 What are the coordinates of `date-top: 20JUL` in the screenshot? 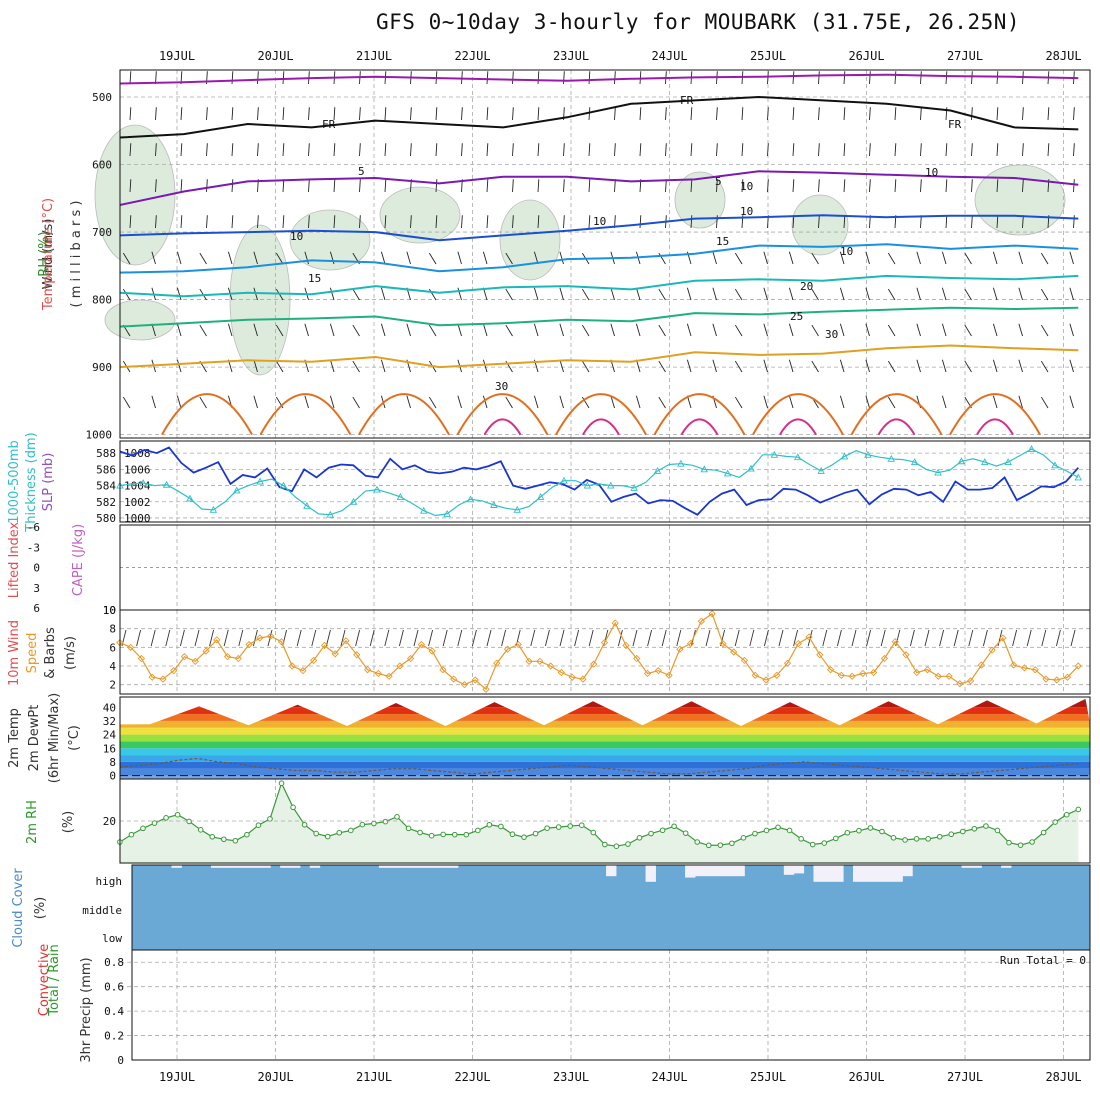 It's located at (275, 56).